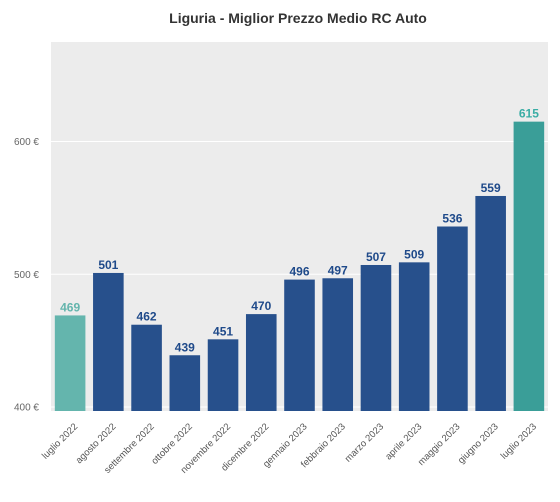 The width and height of the screenshot is (560, 502). I want to click on bar-value-label: 615, so click(529, 114).